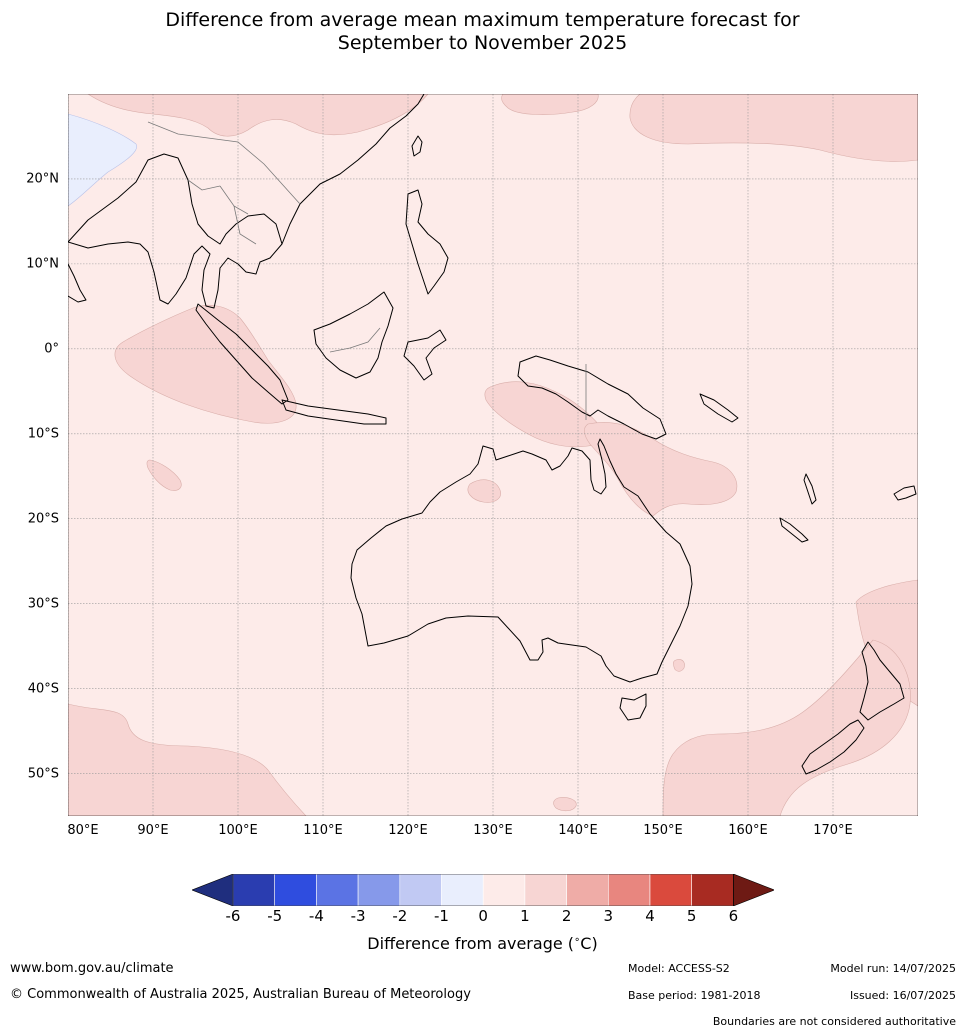 Image resolution: width=965 pixels, height=1035 pixels. Describe the element at coordinates (367, 270) in the screenshot. I see `country-boundaries` at that location.